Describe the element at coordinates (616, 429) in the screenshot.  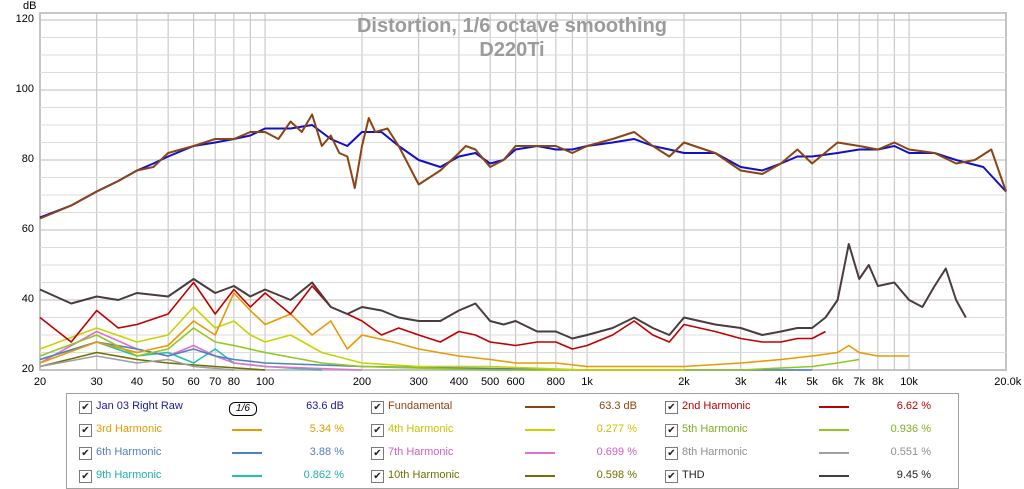
I see `legend-series-value: 0.277 %` at that location.